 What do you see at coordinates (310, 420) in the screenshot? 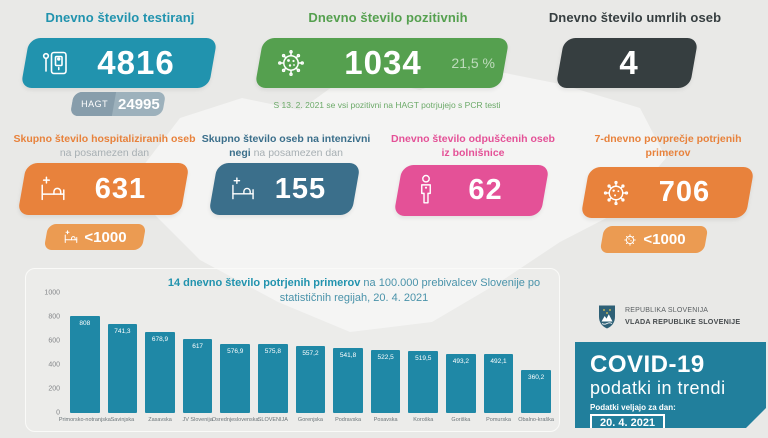
I see `bar-category-label: Gorenjska` at bounding box center [310, 420].